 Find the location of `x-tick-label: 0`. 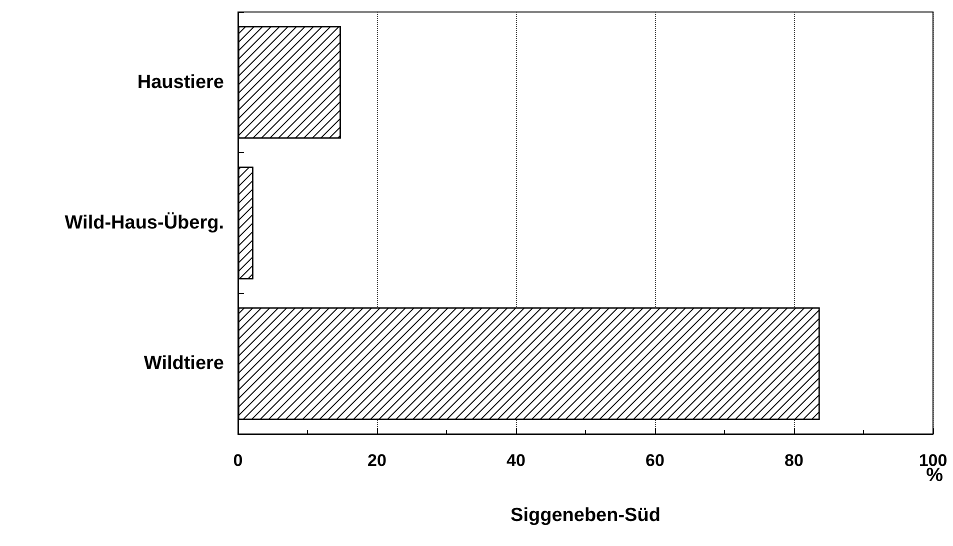

x-tick-label: 0 is located at coordinates (238, 460).